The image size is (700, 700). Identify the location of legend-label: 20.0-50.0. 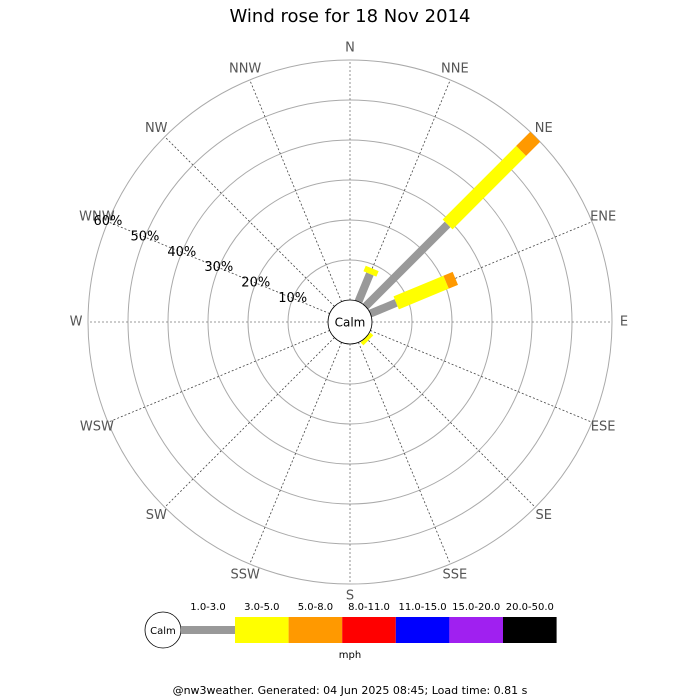
(530, 607).